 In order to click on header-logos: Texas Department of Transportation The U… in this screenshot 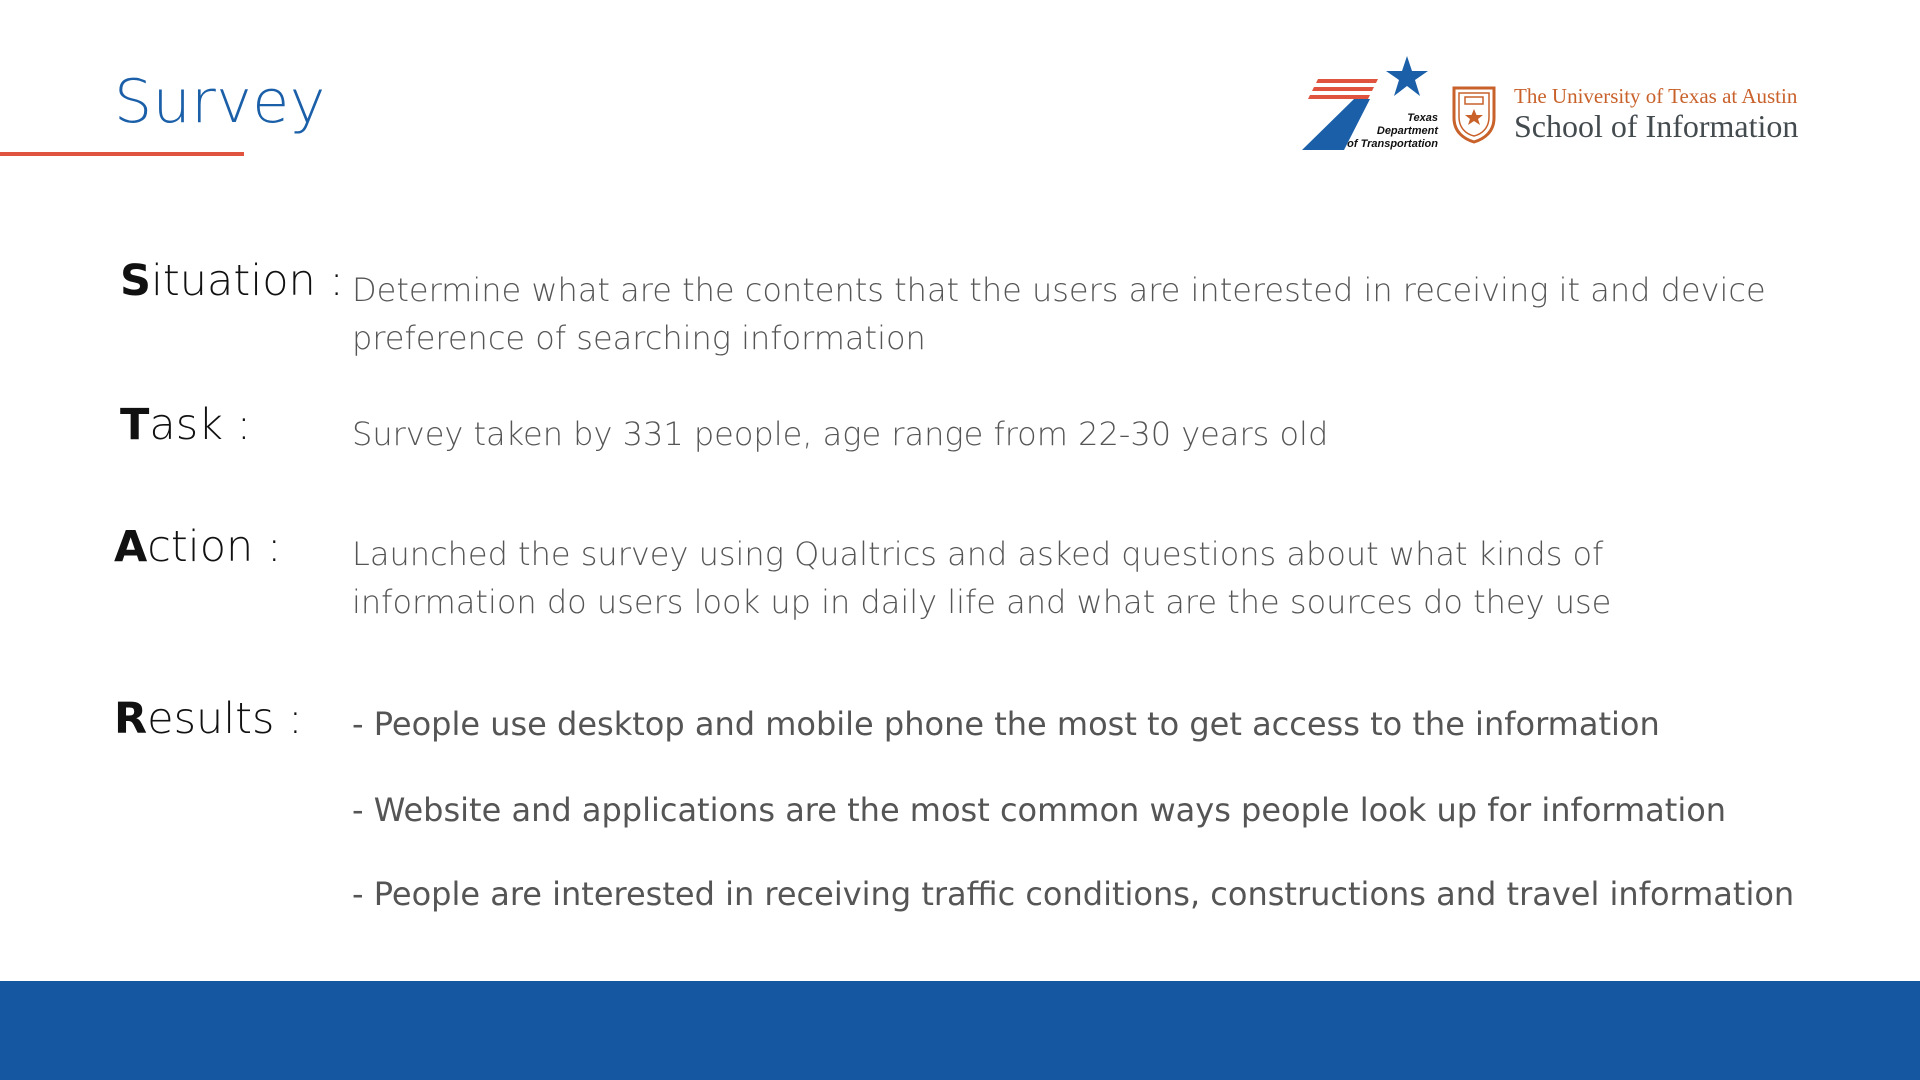, I will do `click(1580, 104)`.